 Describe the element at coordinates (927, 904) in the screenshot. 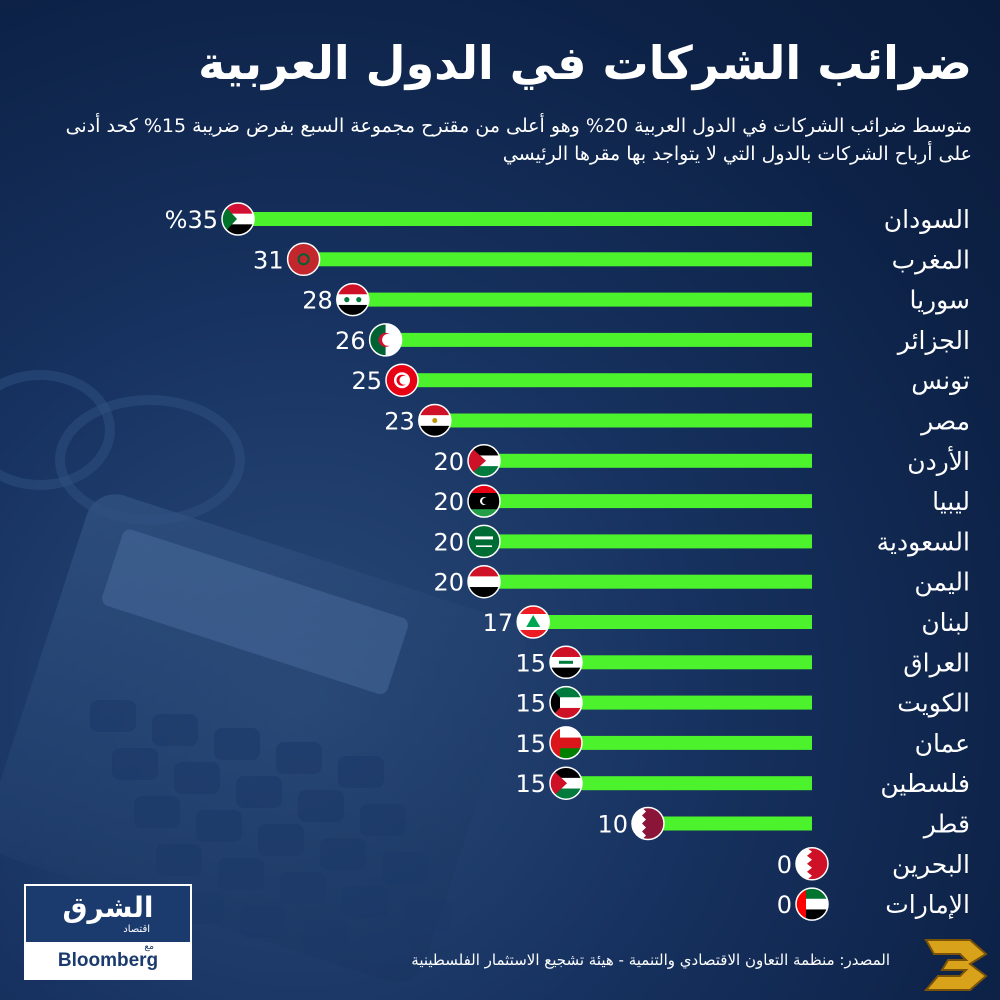

I see `category-label: الإمارات` at that location.